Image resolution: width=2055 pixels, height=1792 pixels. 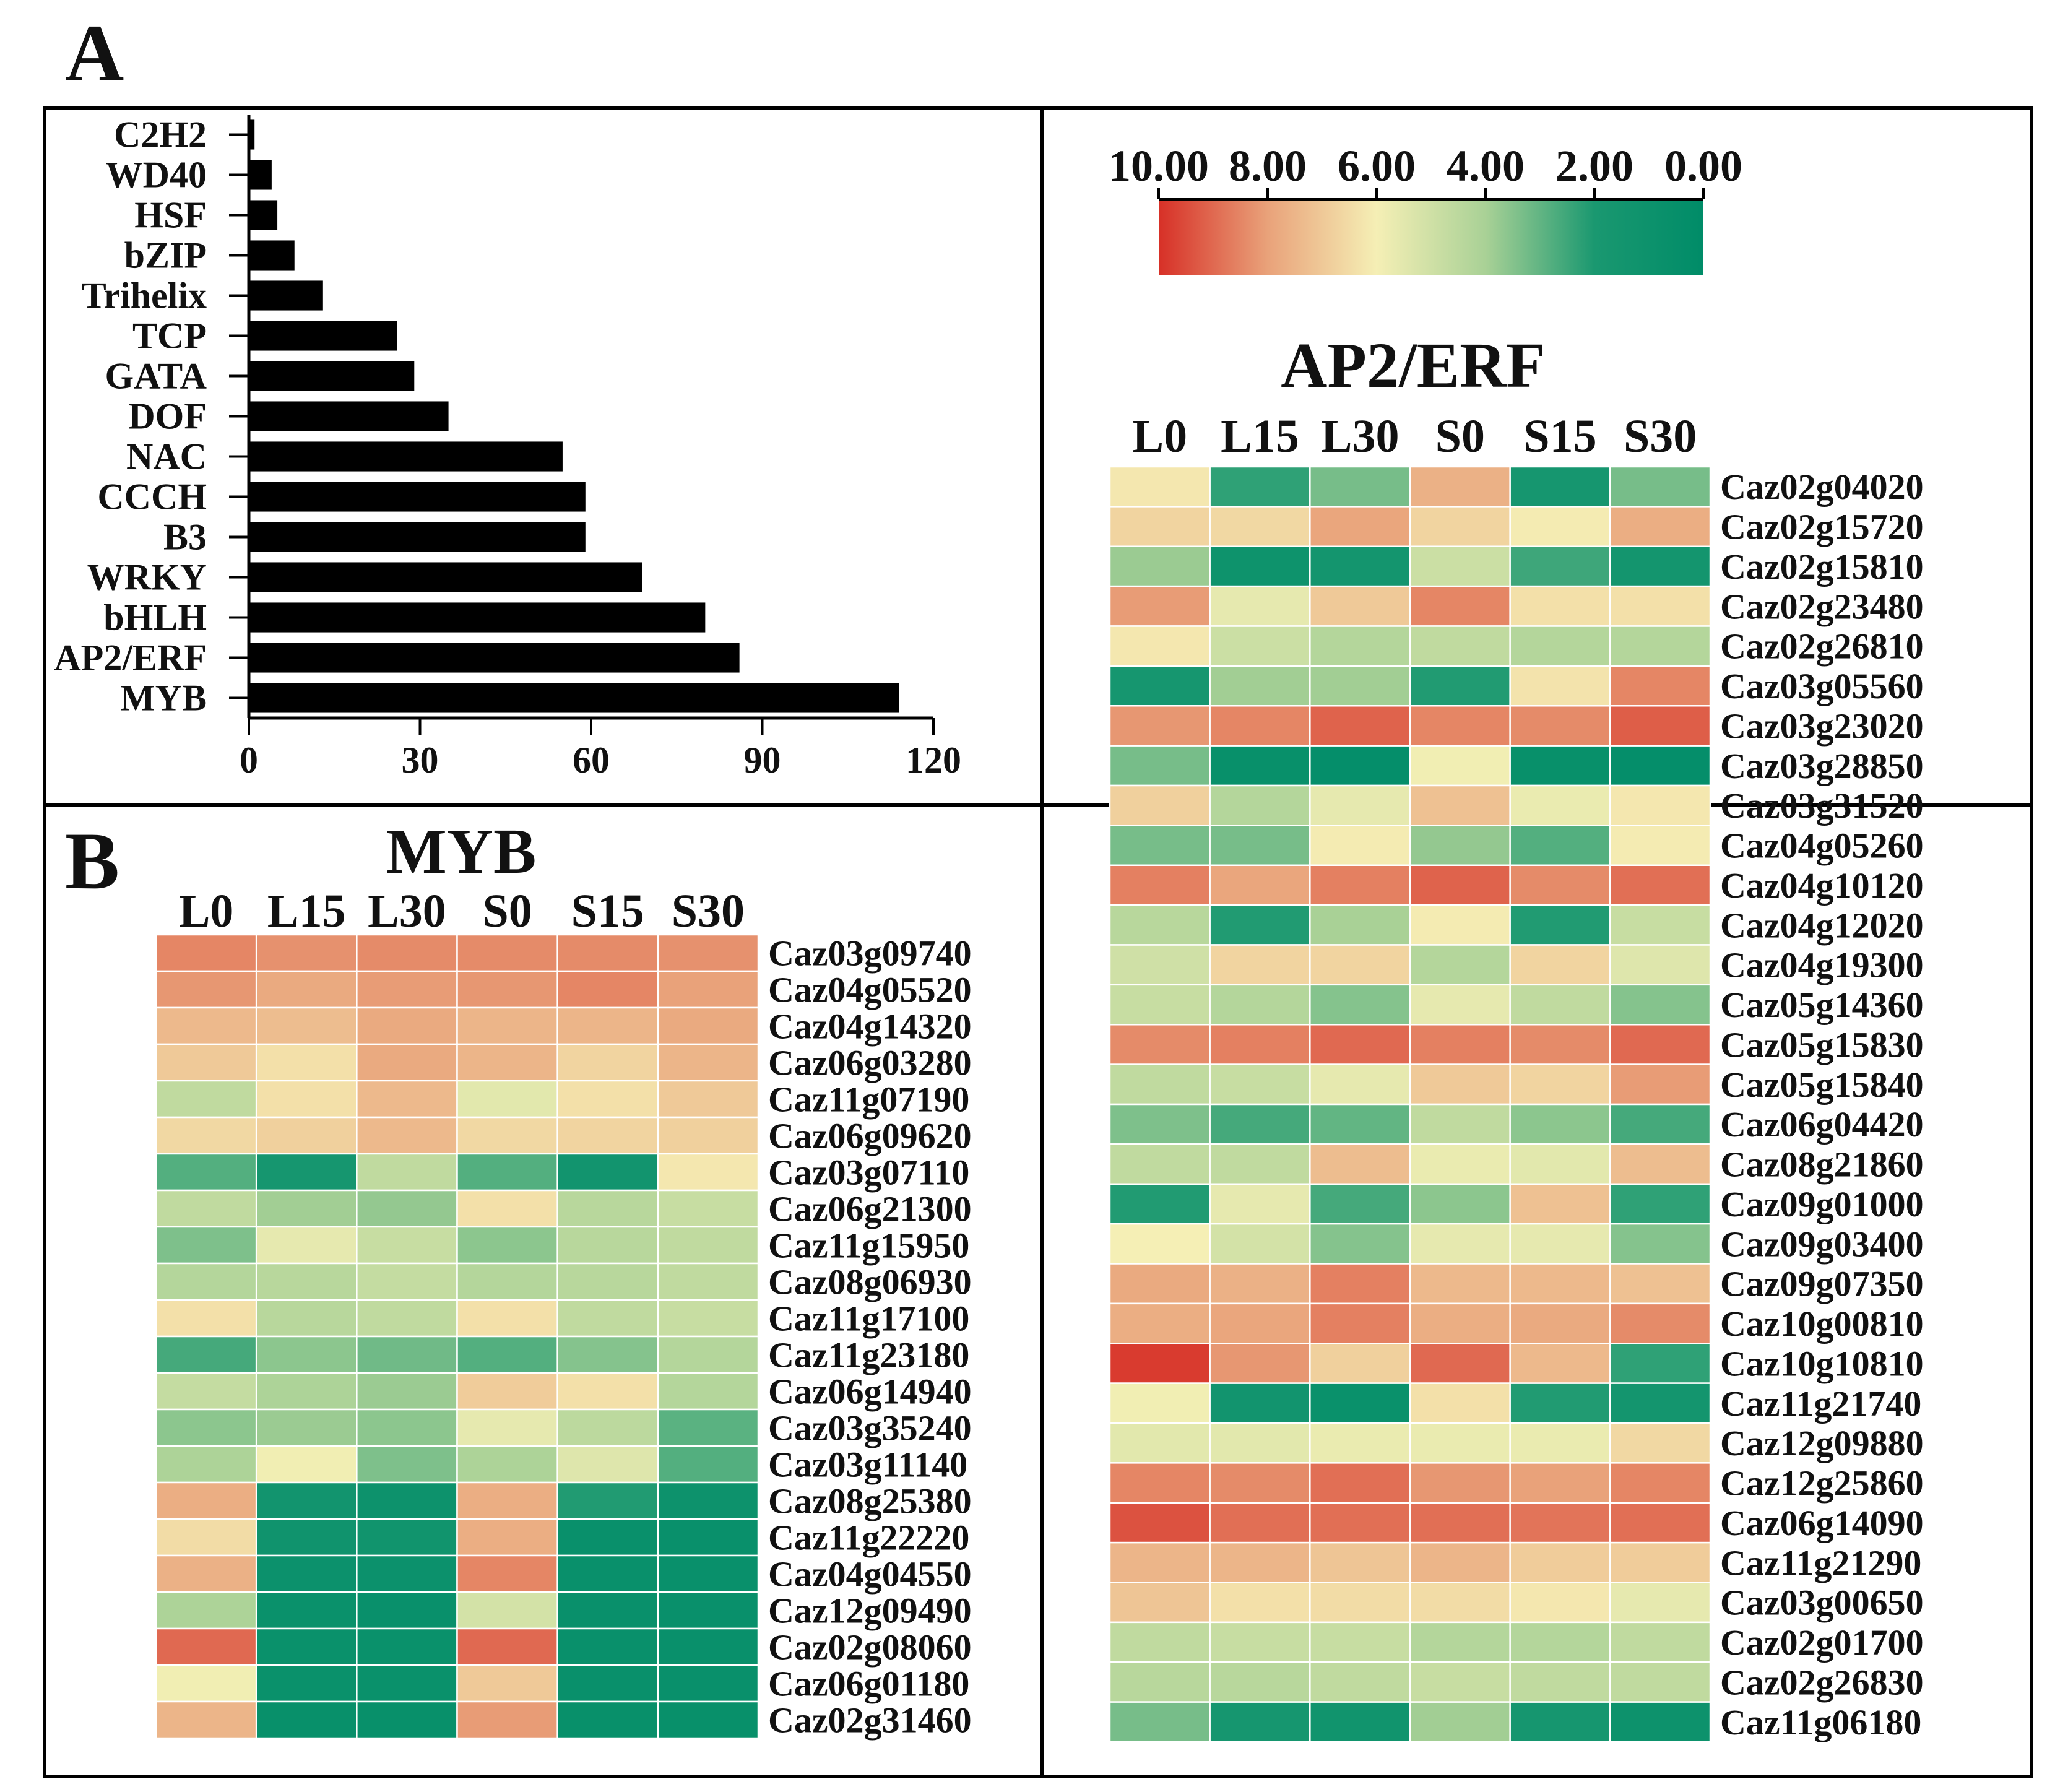 What do you see at coordinates (1822, 686) in the screenshot?
I see `heatmap-row-label: Caz03g05560` at bounding box center [1822, 686].